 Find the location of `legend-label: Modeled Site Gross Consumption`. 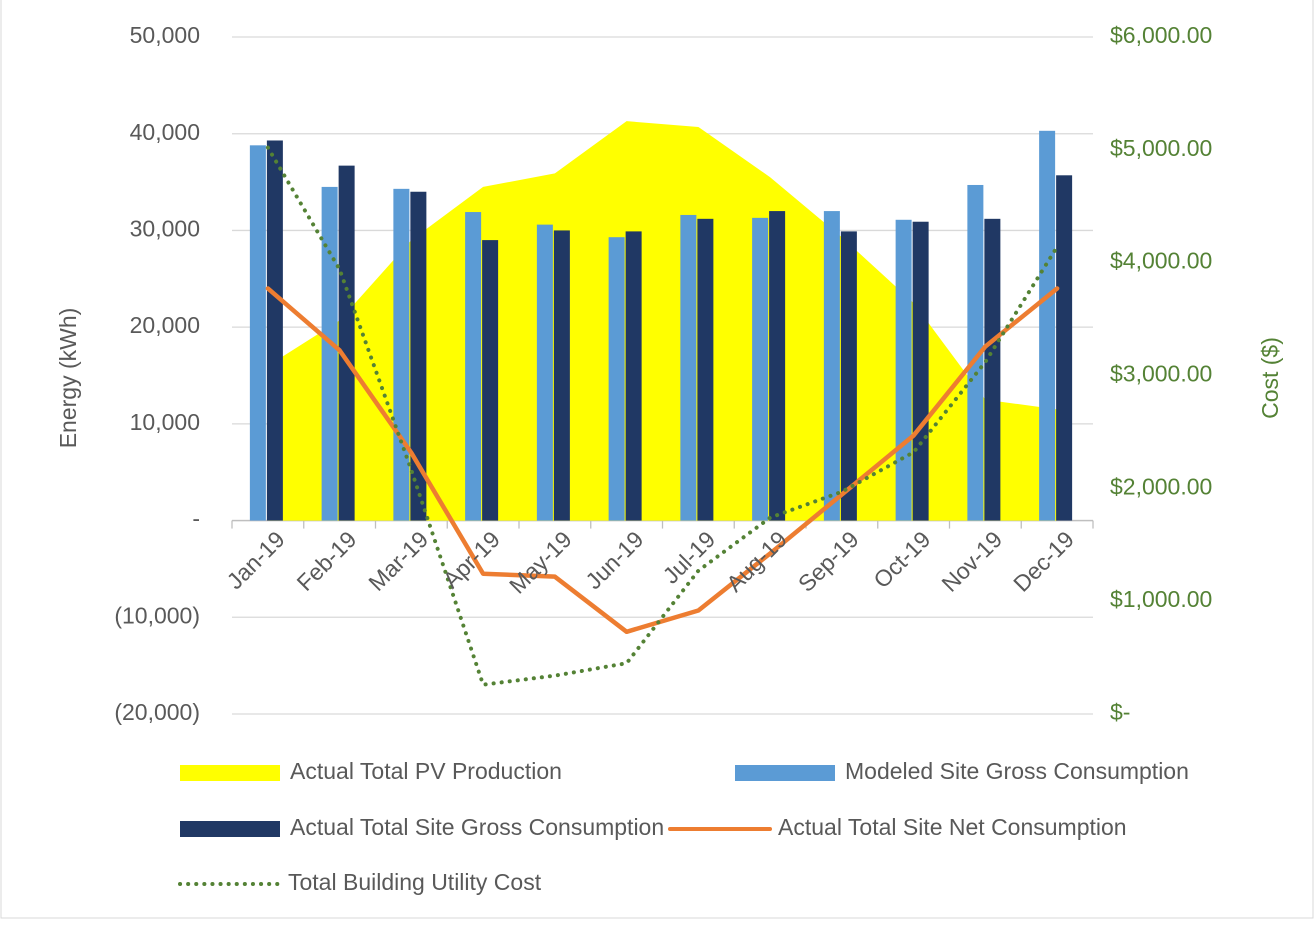

legend-label: Modeled Site Gross Consumption is located at coordinates (1017, 771).